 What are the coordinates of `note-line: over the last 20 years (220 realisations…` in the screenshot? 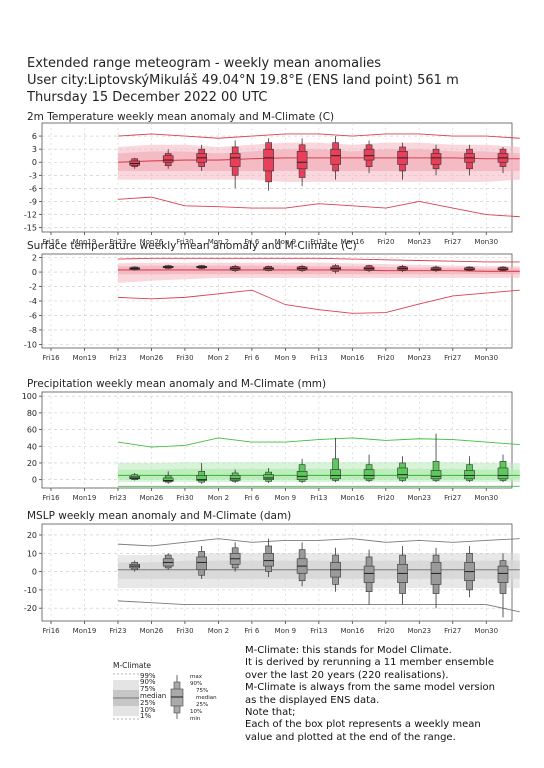 It's located at (347, 675).